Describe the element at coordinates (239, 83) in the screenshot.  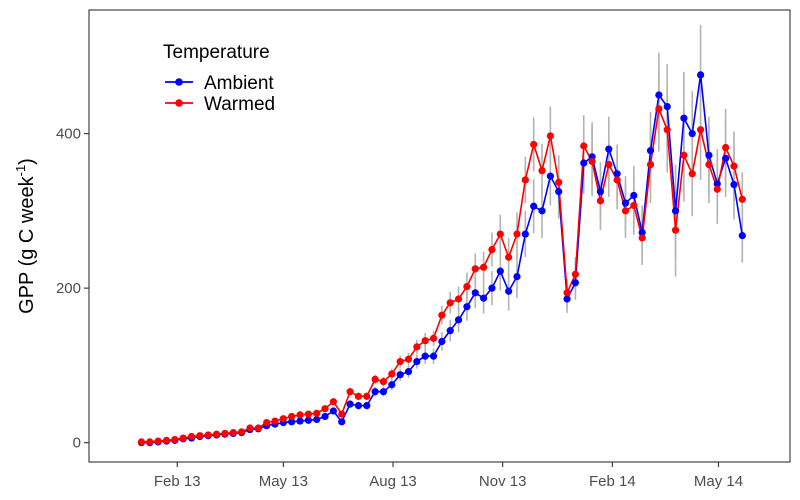
I see `legend-label-ambient: Ambient` at that location.